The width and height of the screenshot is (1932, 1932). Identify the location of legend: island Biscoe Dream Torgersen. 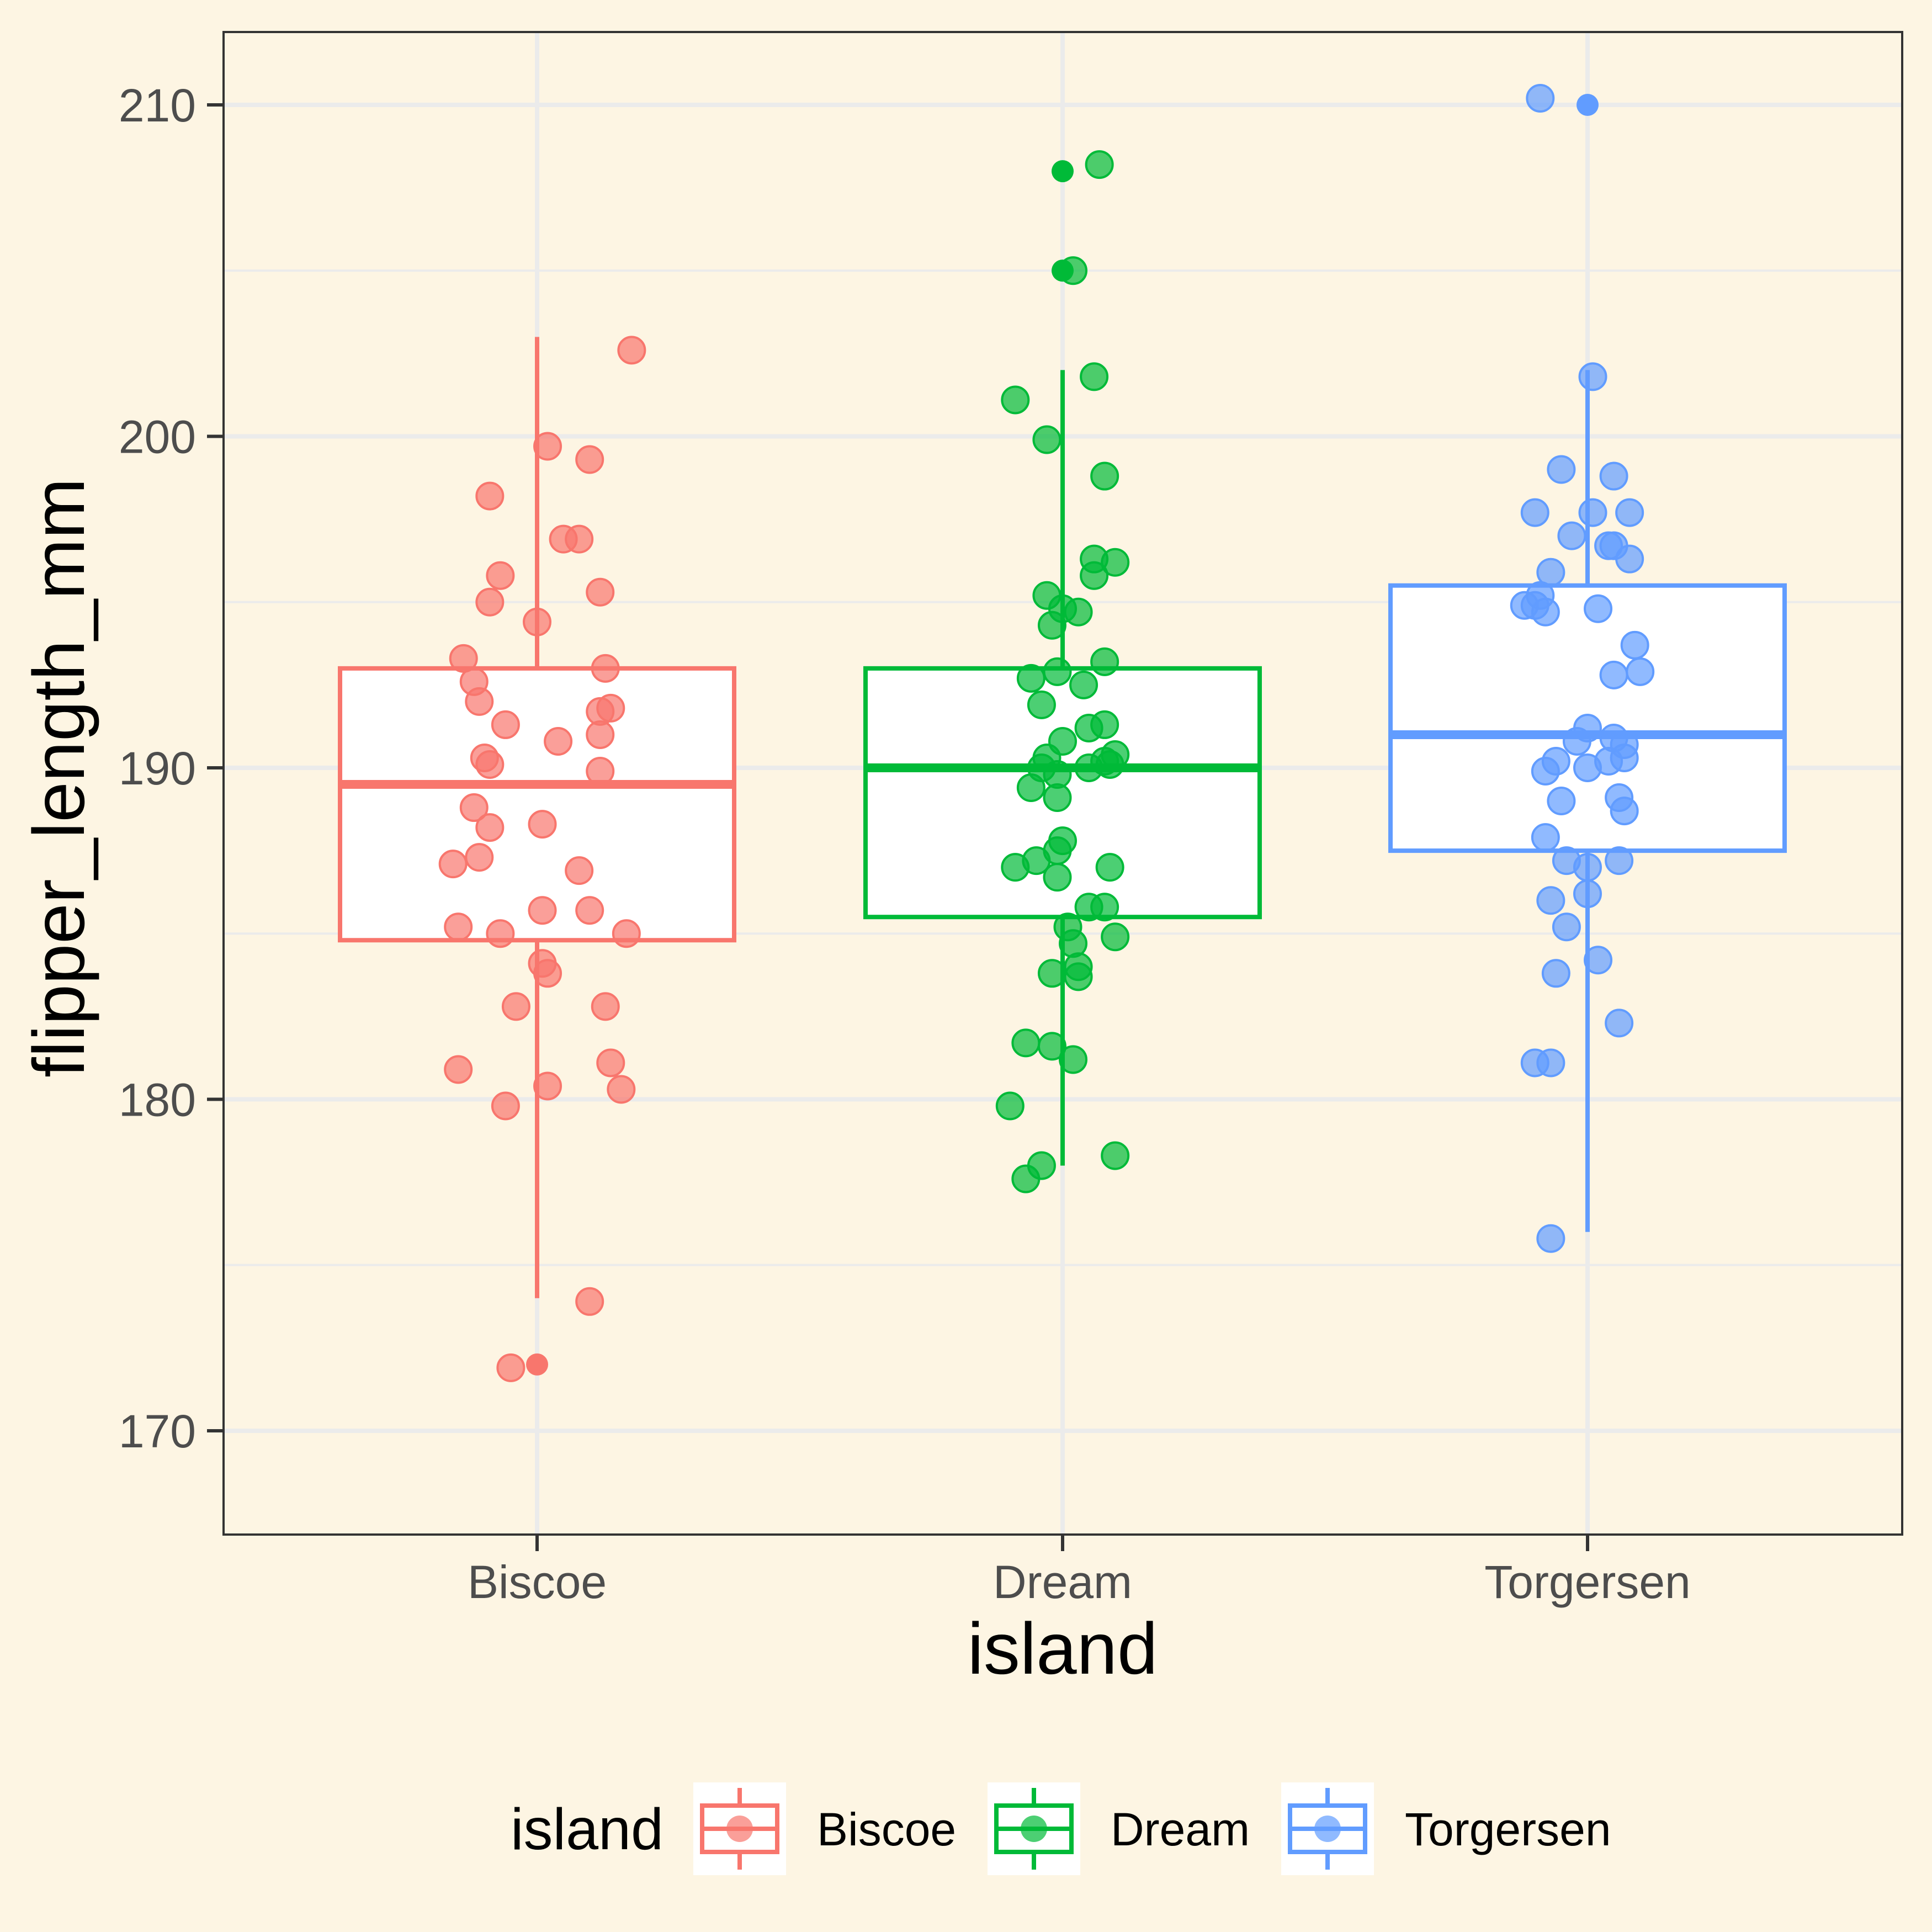
(1061, 1829).